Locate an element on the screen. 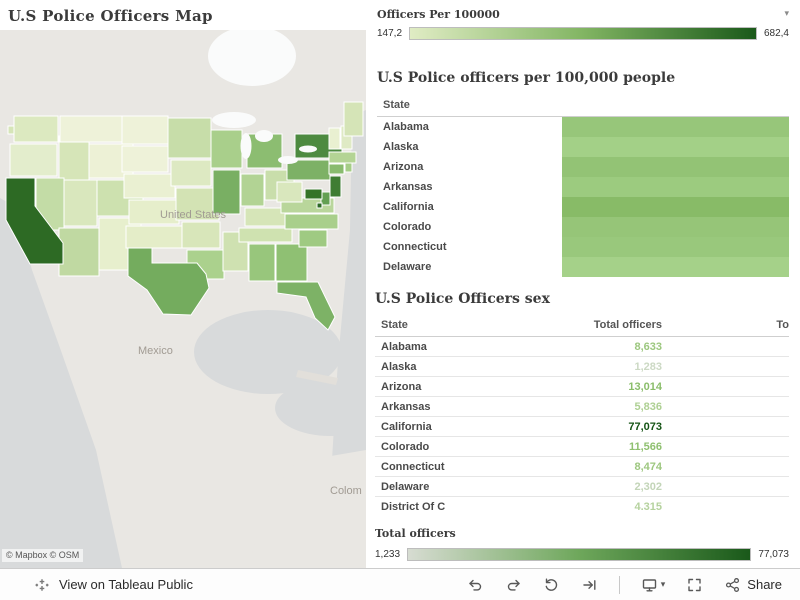 The height and width of the screenshot is (600, 800). sex-table-row: Delaware 2,302 is located at coordinates (582, 487).